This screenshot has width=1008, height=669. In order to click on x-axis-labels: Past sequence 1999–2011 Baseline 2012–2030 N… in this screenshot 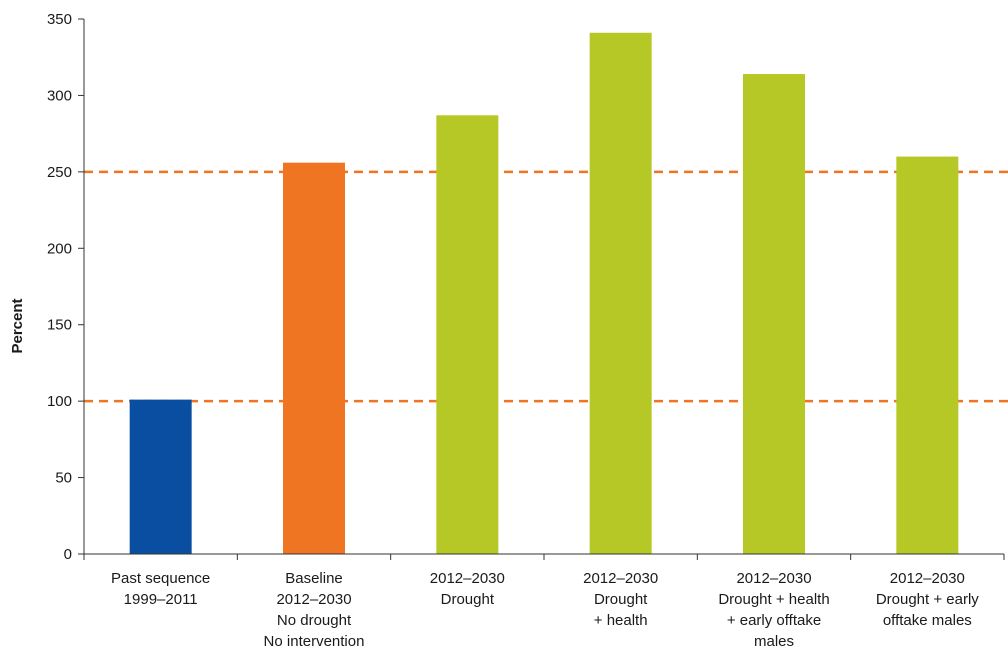, I will do `click(545, 610)`.